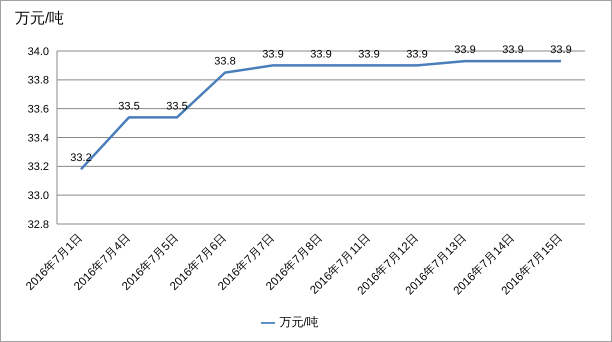  Describe the element at coordinates (299, 322) in the screenshot. I see `legend-label: 万元/吨` at that location.